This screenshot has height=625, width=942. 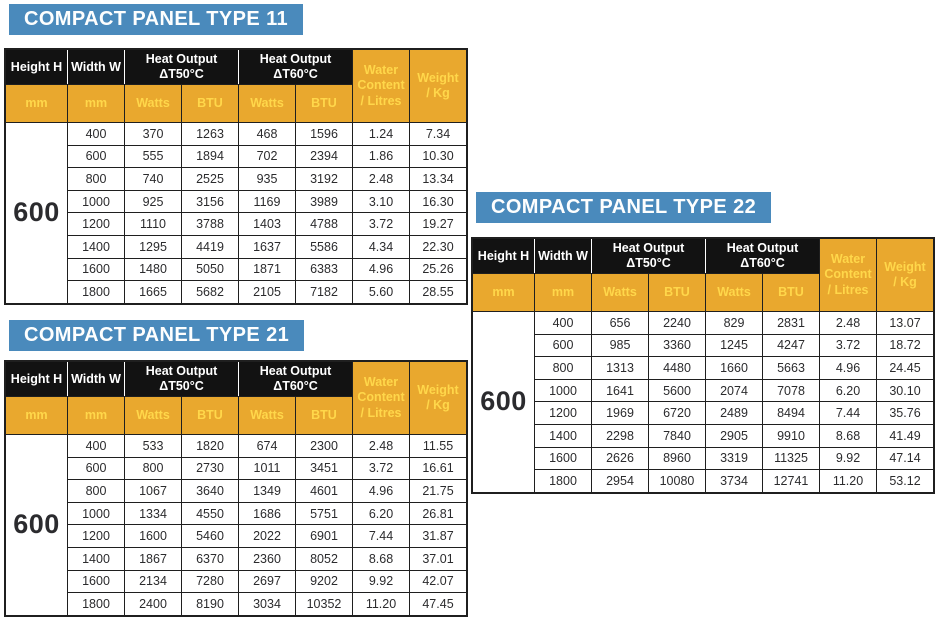 I want to click on column-header-weight: Weight / Kg, so click(x=438, y=86).